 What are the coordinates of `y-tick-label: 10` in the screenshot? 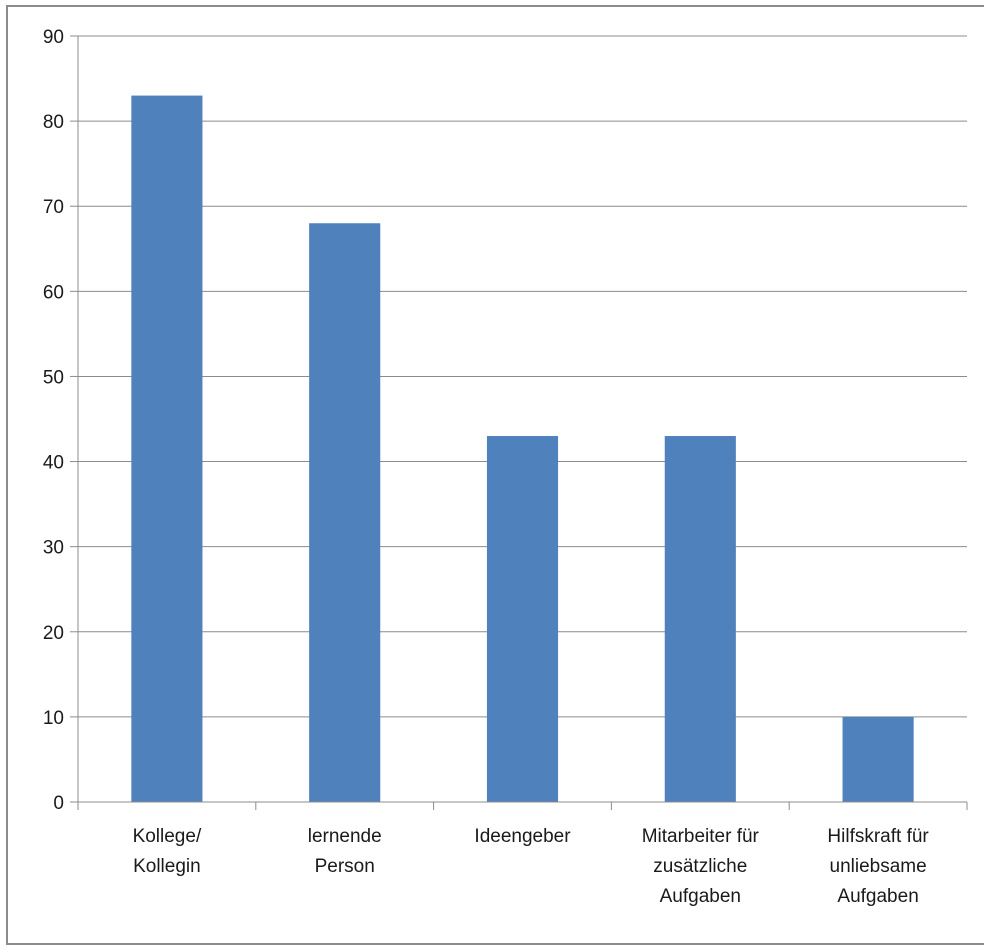 It's located at (53, 718).